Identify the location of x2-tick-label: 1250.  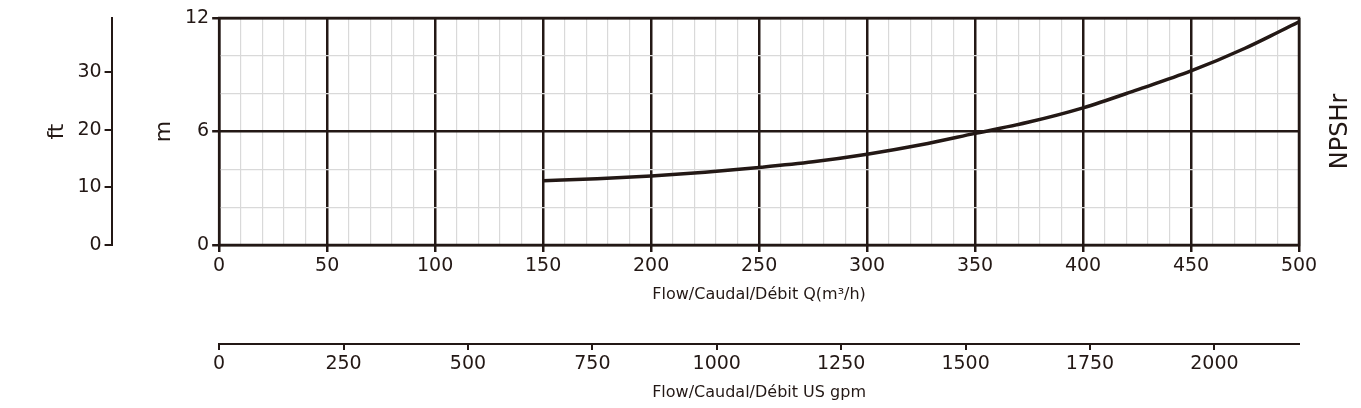
(841, 362).